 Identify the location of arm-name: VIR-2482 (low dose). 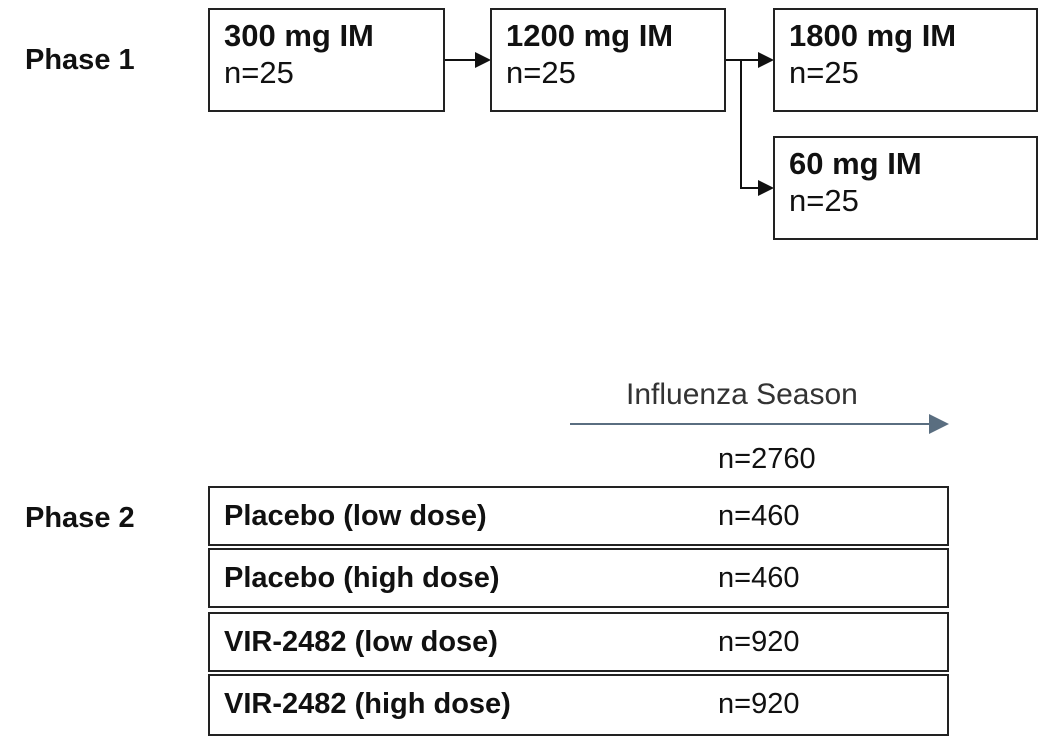
(361, 642).